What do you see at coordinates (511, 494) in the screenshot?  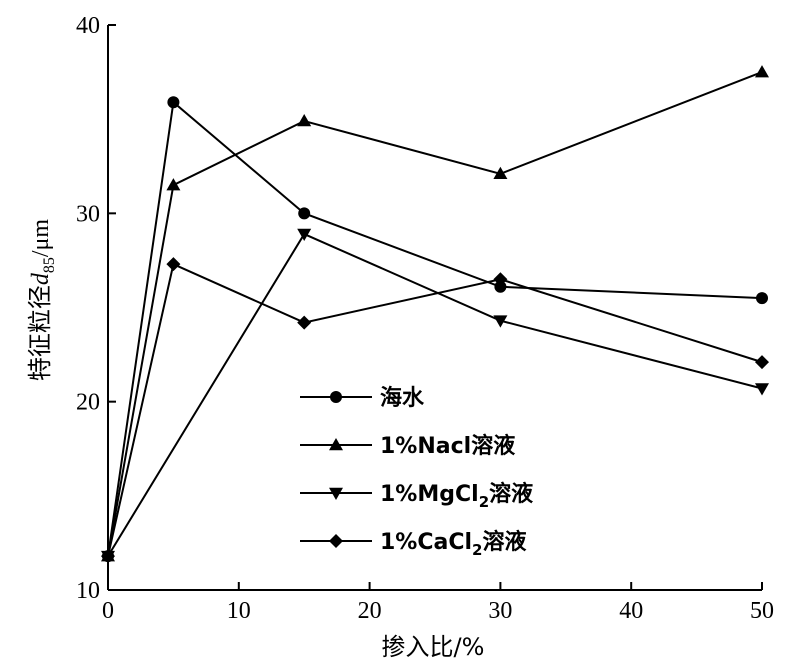 I see `legend-label-3-suffix: 溶液` at bounding box center [511, 494].